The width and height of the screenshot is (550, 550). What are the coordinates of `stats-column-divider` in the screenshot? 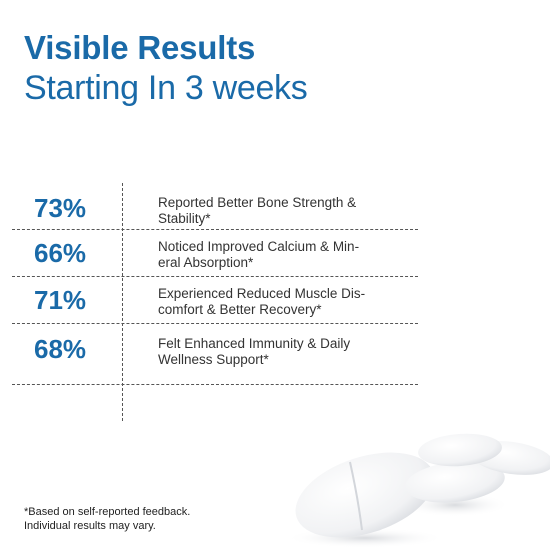 It's located at (122, 302).